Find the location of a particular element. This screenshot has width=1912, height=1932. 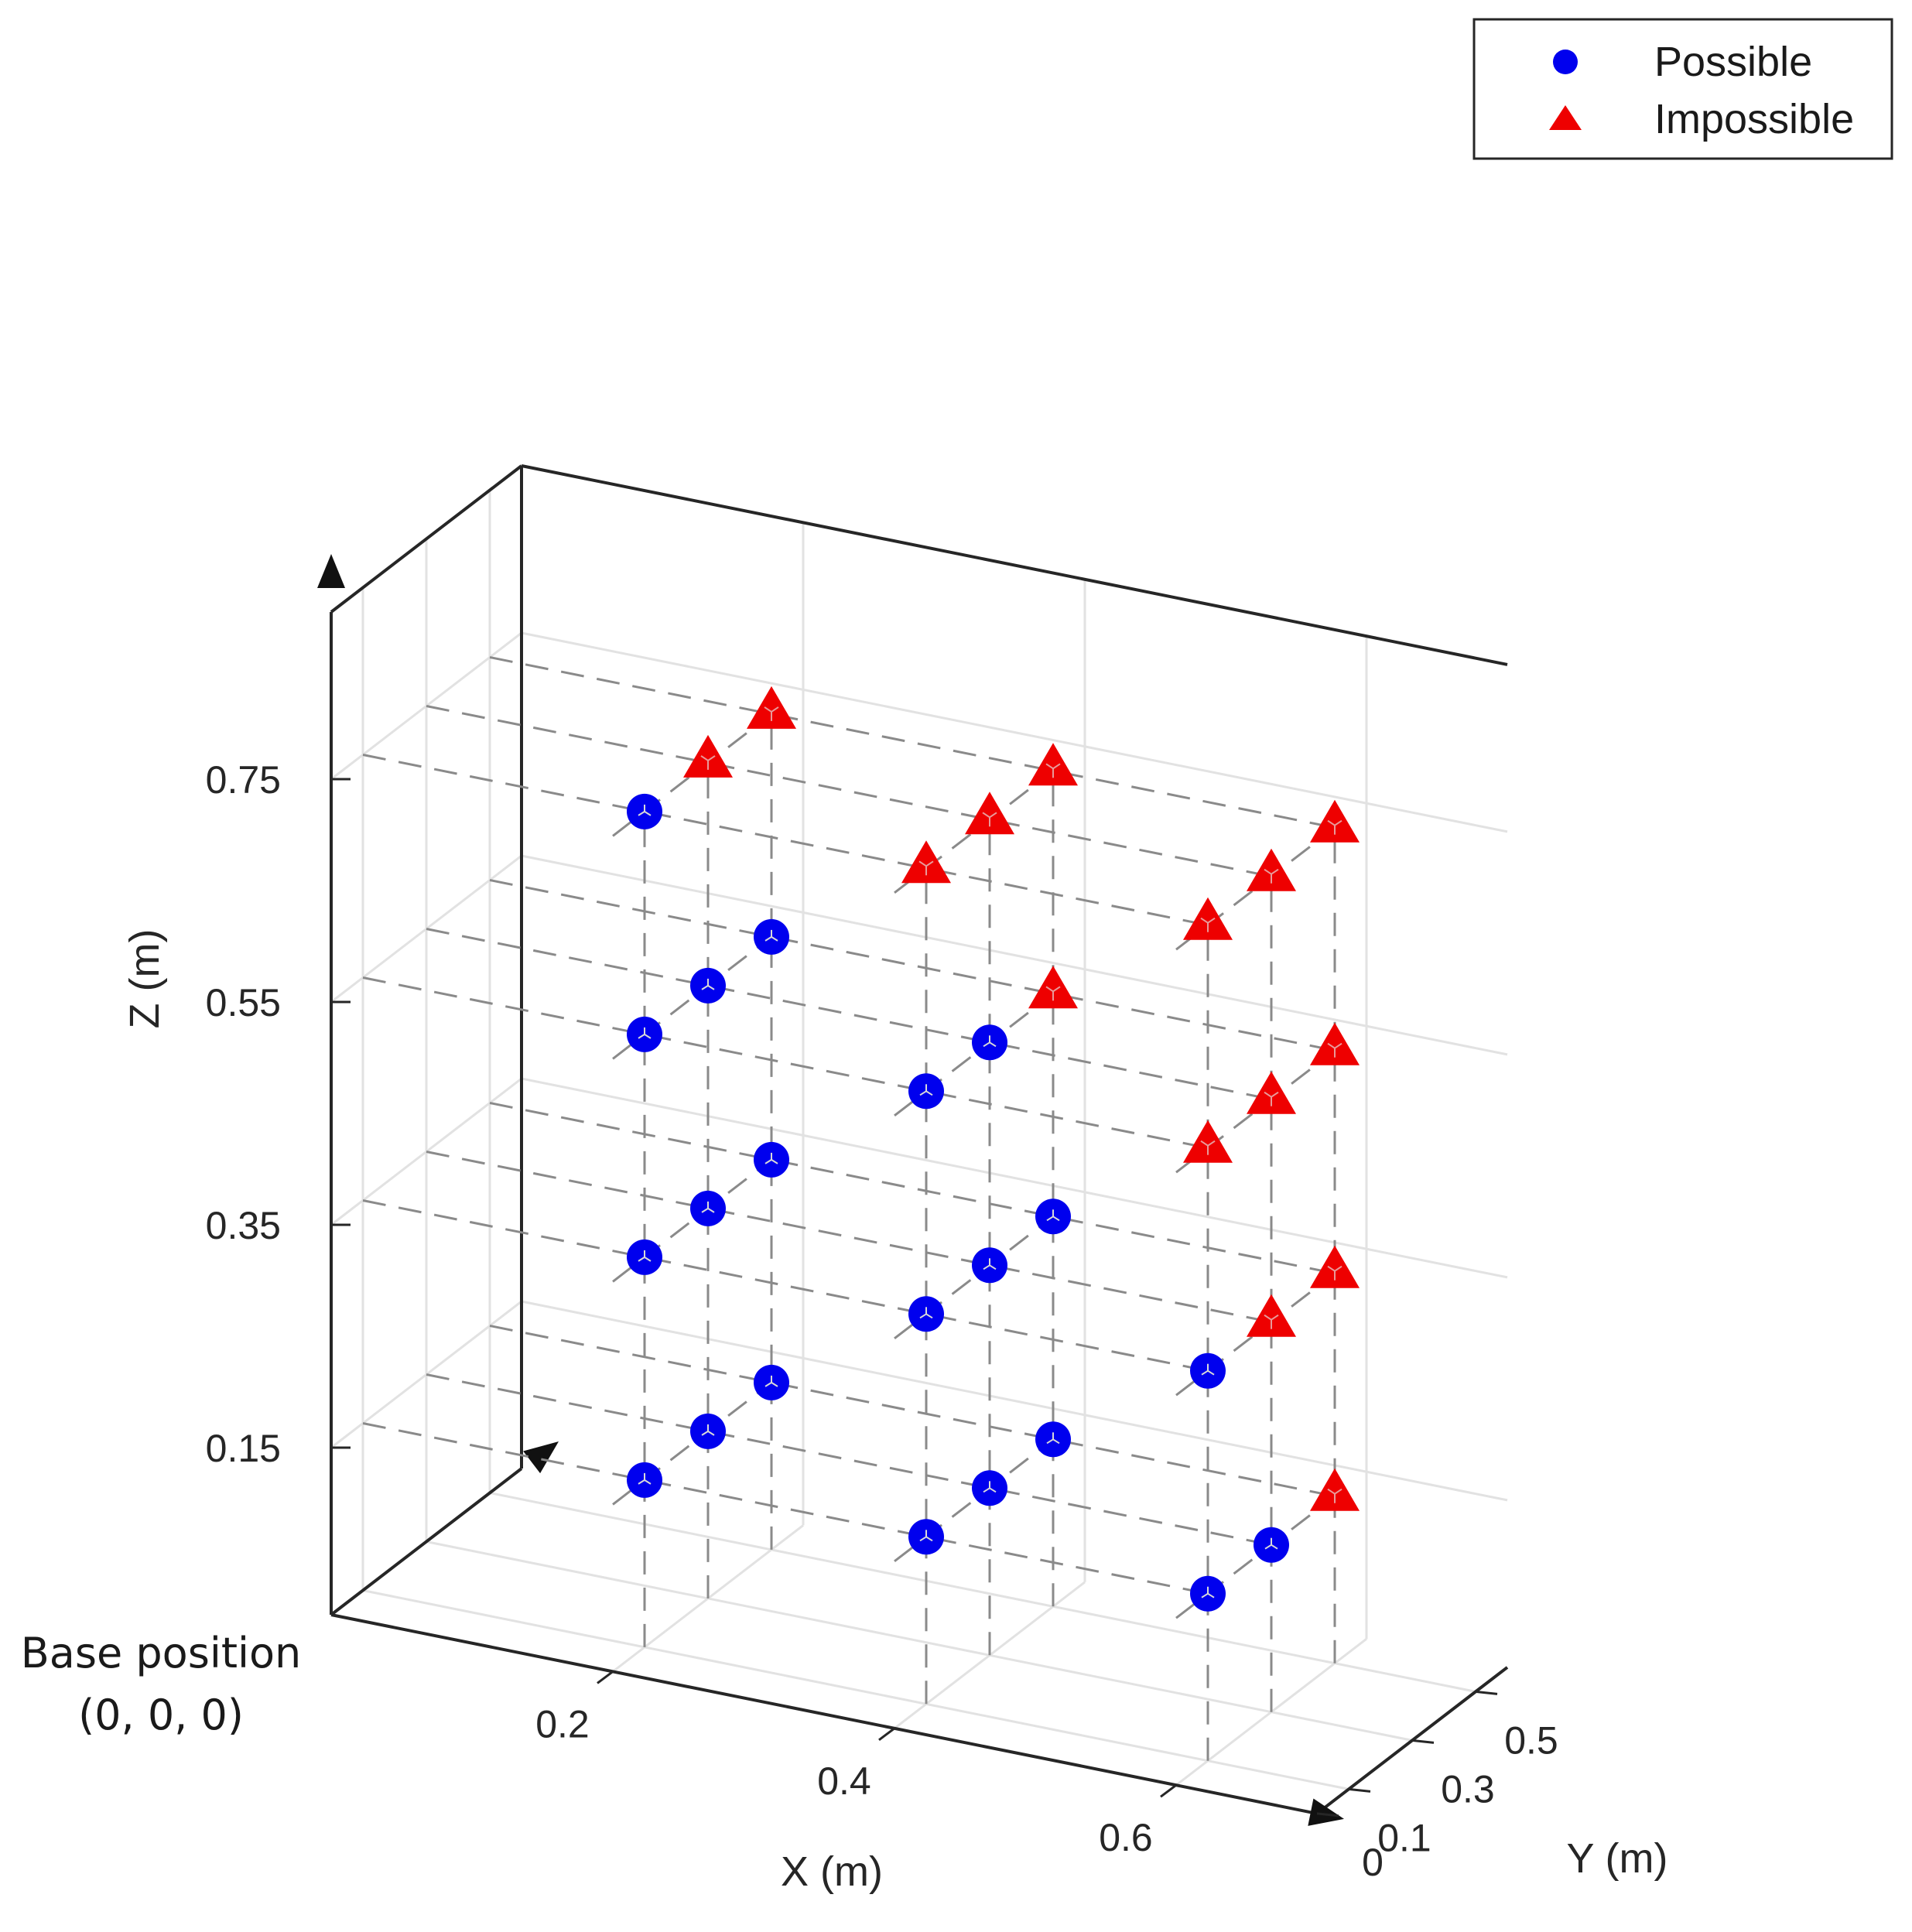

y-tick-label: 0.5 is located at coordinates (1531, 1740).